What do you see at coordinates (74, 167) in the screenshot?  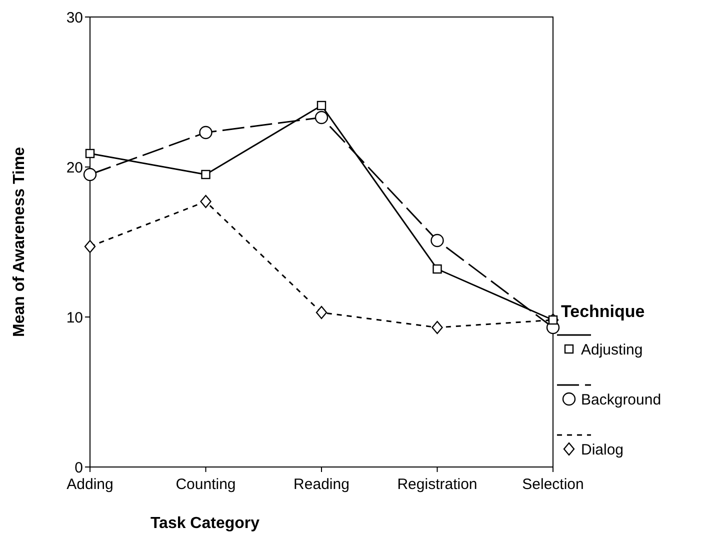 I see `y-tick-label: 20` at bounding box center [74, 167].